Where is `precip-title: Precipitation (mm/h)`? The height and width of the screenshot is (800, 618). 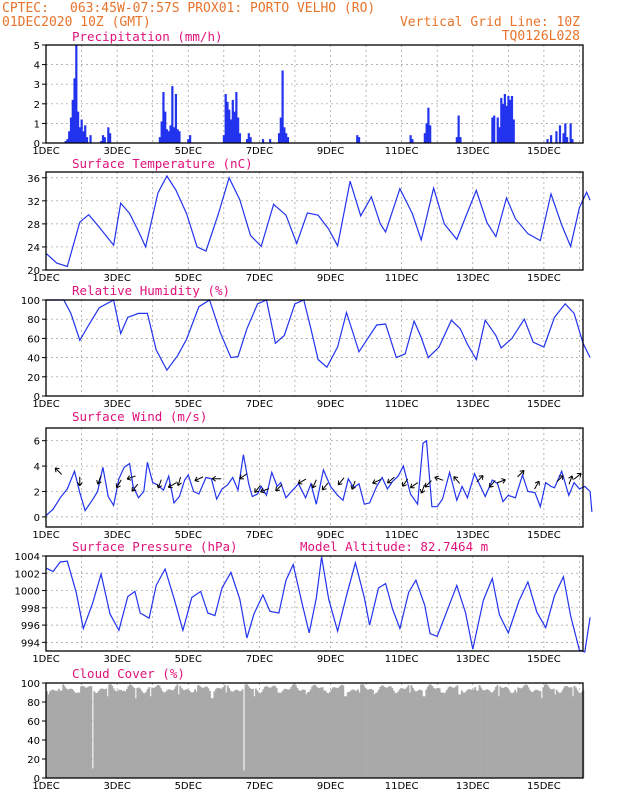
precip-title: Precipitation (mm/h) is located at coordinates (147, 36).